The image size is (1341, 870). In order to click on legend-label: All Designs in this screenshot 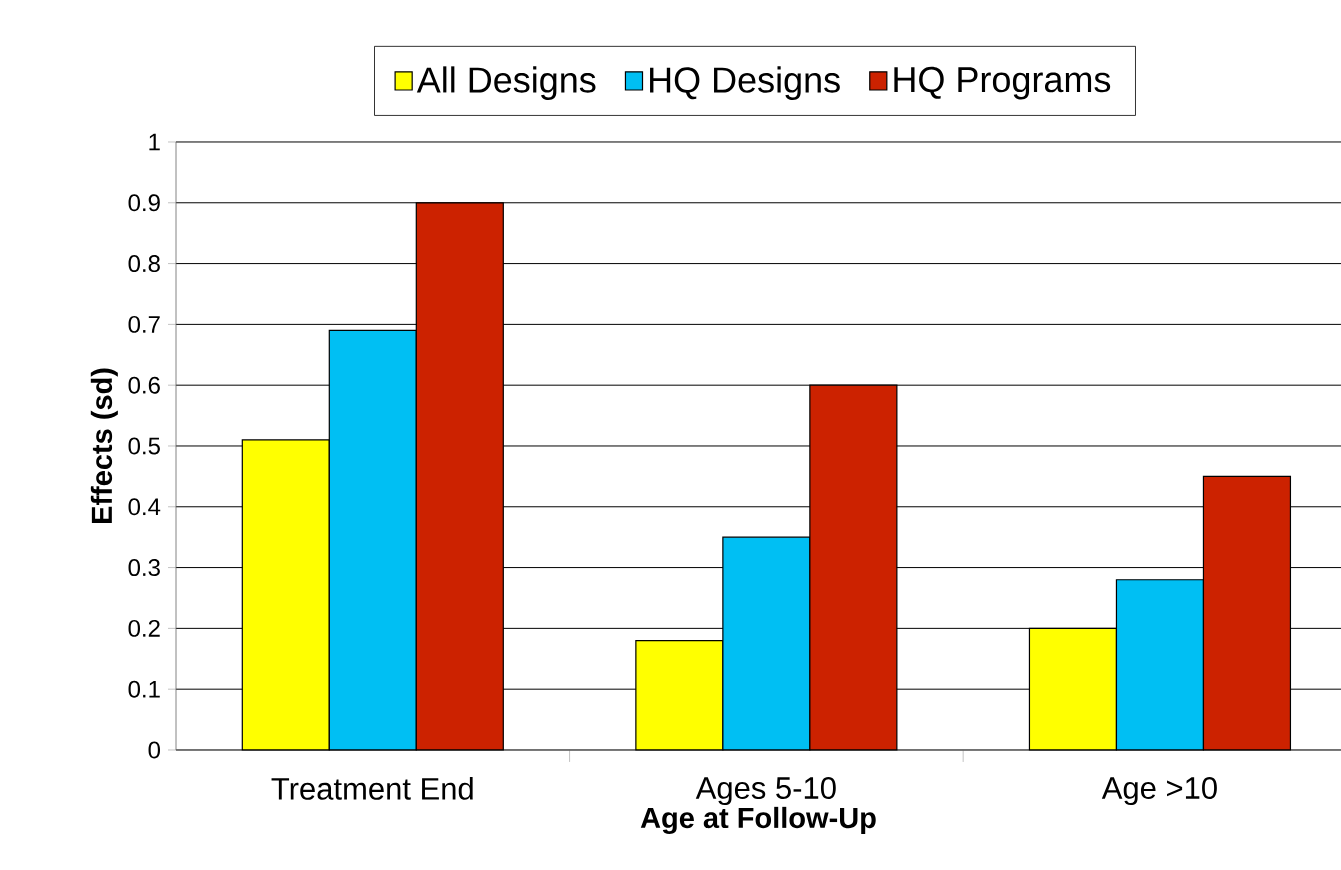, I will do `click(506, 83)`.